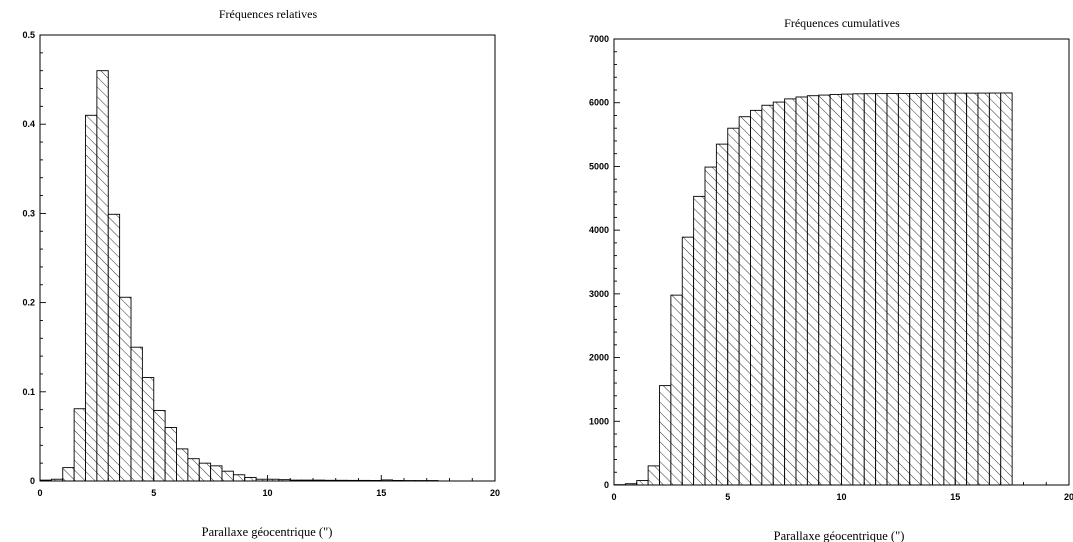 This screenshot has height=542, width=1073. I want to click on y-tick-label: 0.5, so click(28, 35).